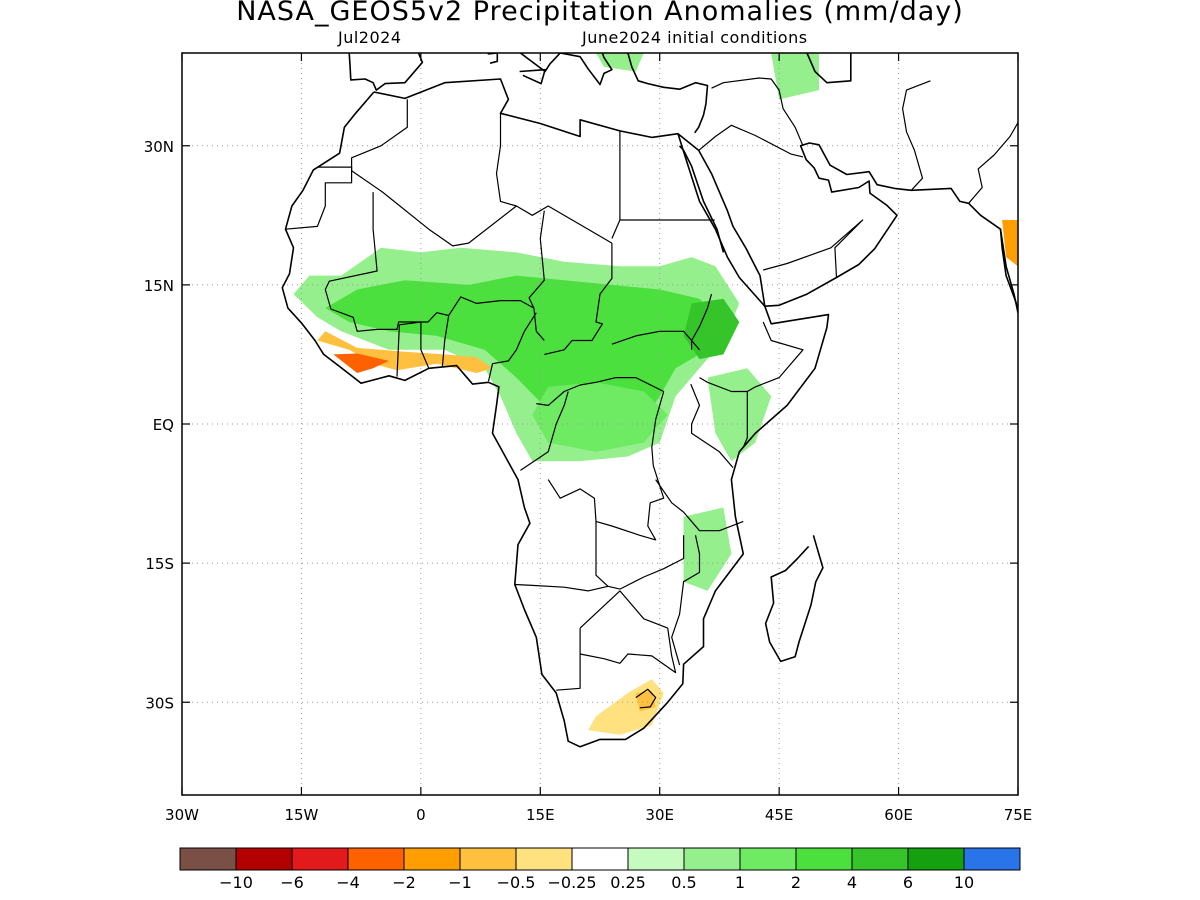 The image size is (1200, 900). Describe the element at coordinates (751, 141) in the screenshot. I see `border-saudi-jordan-iraq` at that location.